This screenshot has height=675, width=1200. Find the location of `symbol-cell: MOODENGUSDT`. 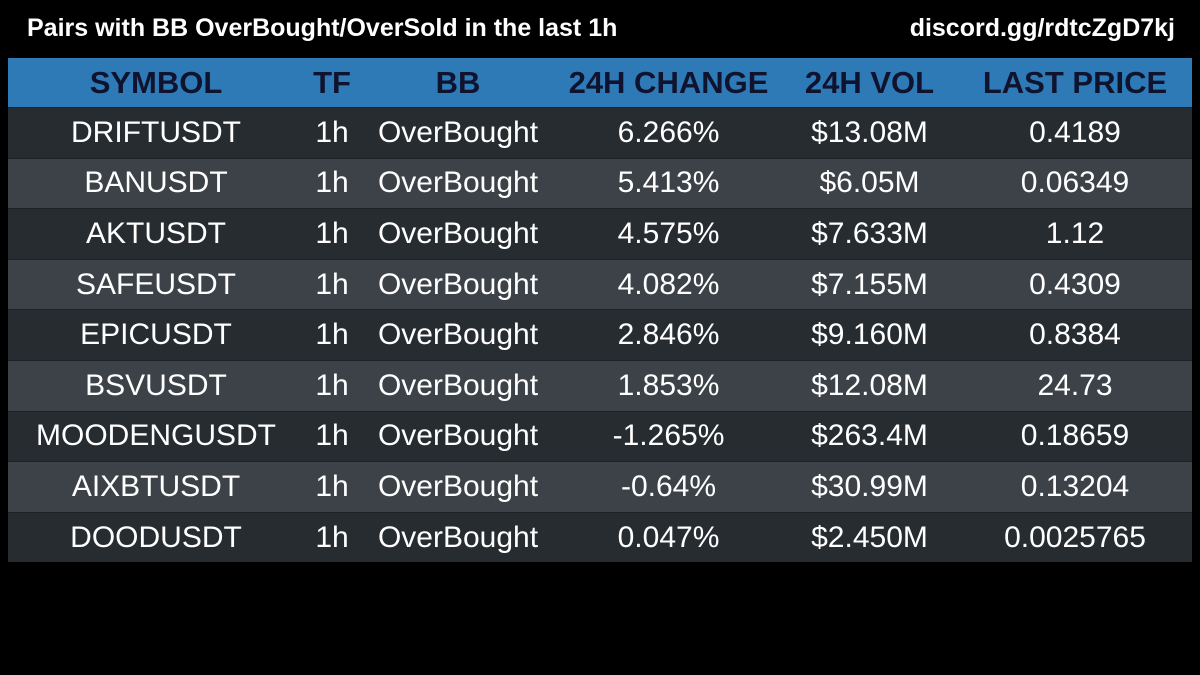

symbol-cell: MOODENGUSDT is located at coordinates (156, 436).